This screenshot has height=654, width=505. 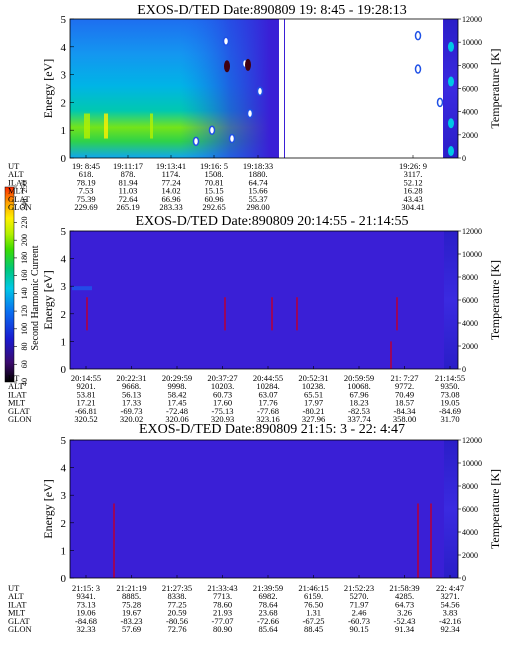 What do you see at coordinates (257, 207) in the screenshot?
I see `orbit-cell: 298.00` at bounding box center [257, 207].